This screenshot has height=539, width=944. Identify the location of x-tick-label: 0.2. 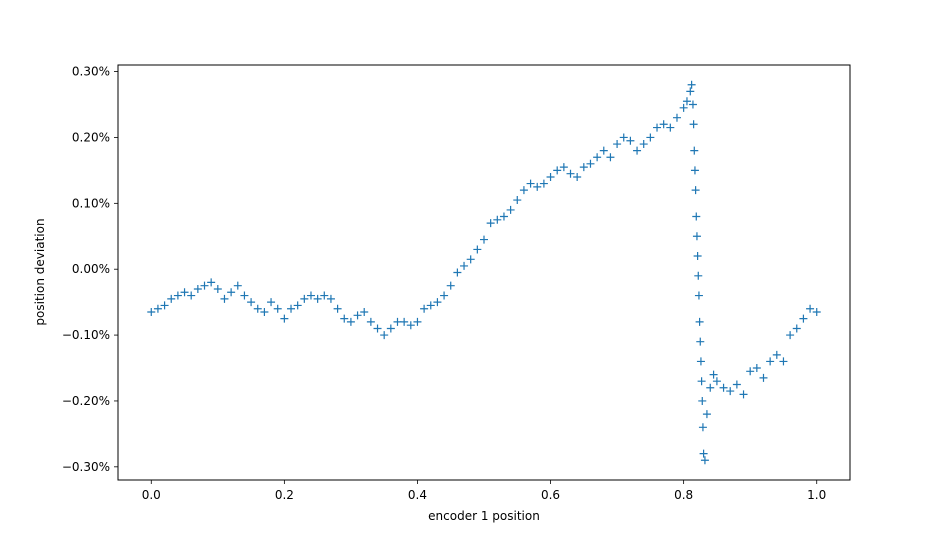
(284, 495).